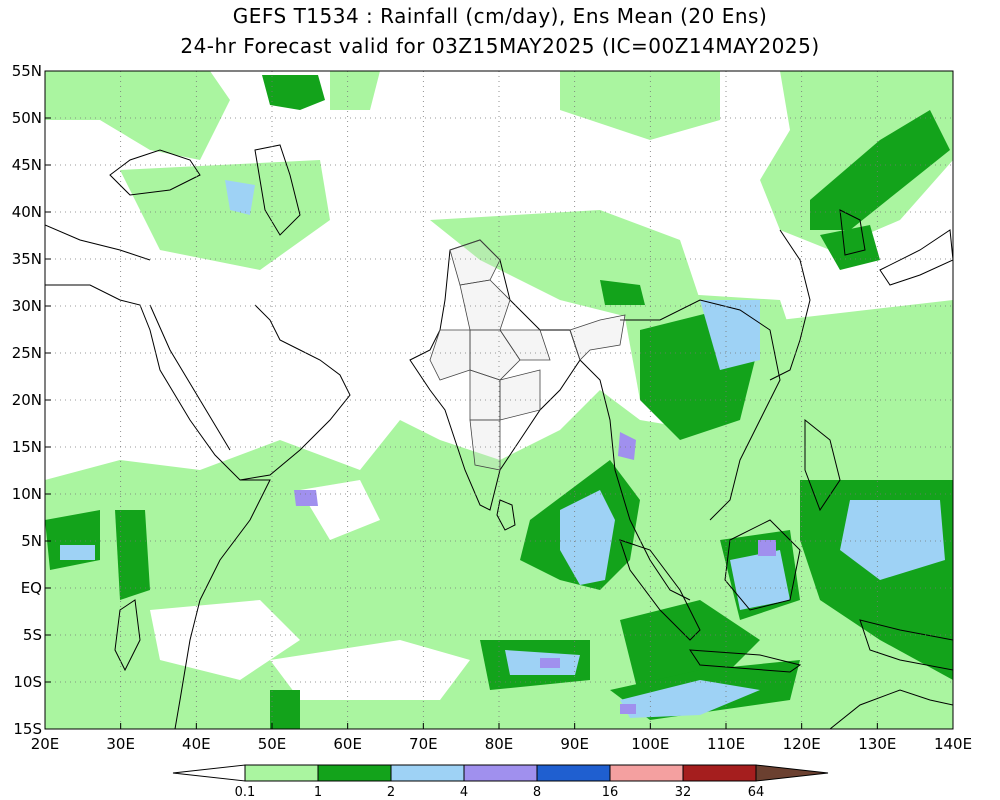  What do you see at coordinates (877, 744) in the screenshot?
I see `lon-tick-label: 130E` at bounding box center [877, 744].